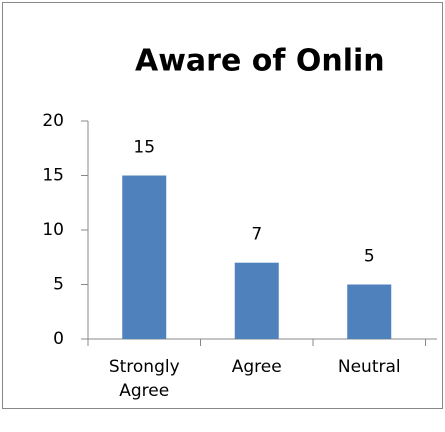  What do you see at coordinates (369, 367) in the screenshot?
I see `x-tick-label: Neutral` at bounding box center [369, 367].